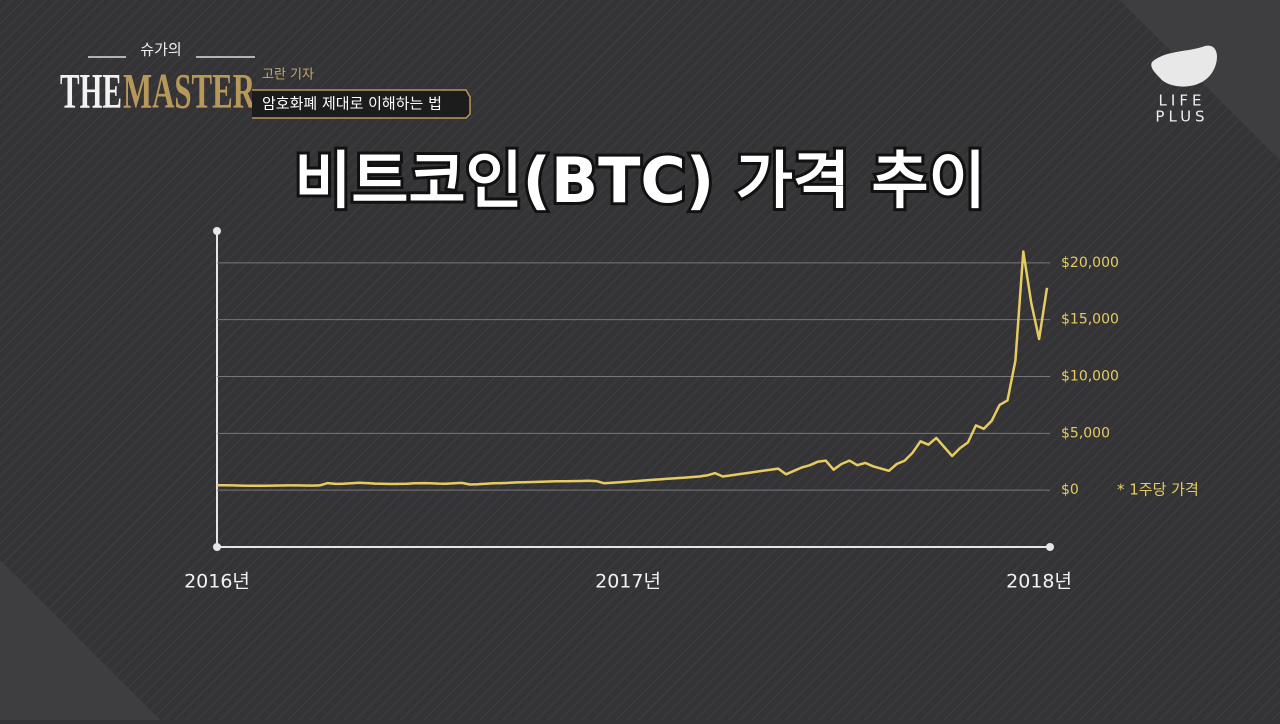  What do you see at coordinates (1085, 433) in the screenshot?
I see `y-tick-label: $5,000` at bounding box center [1085, 433].